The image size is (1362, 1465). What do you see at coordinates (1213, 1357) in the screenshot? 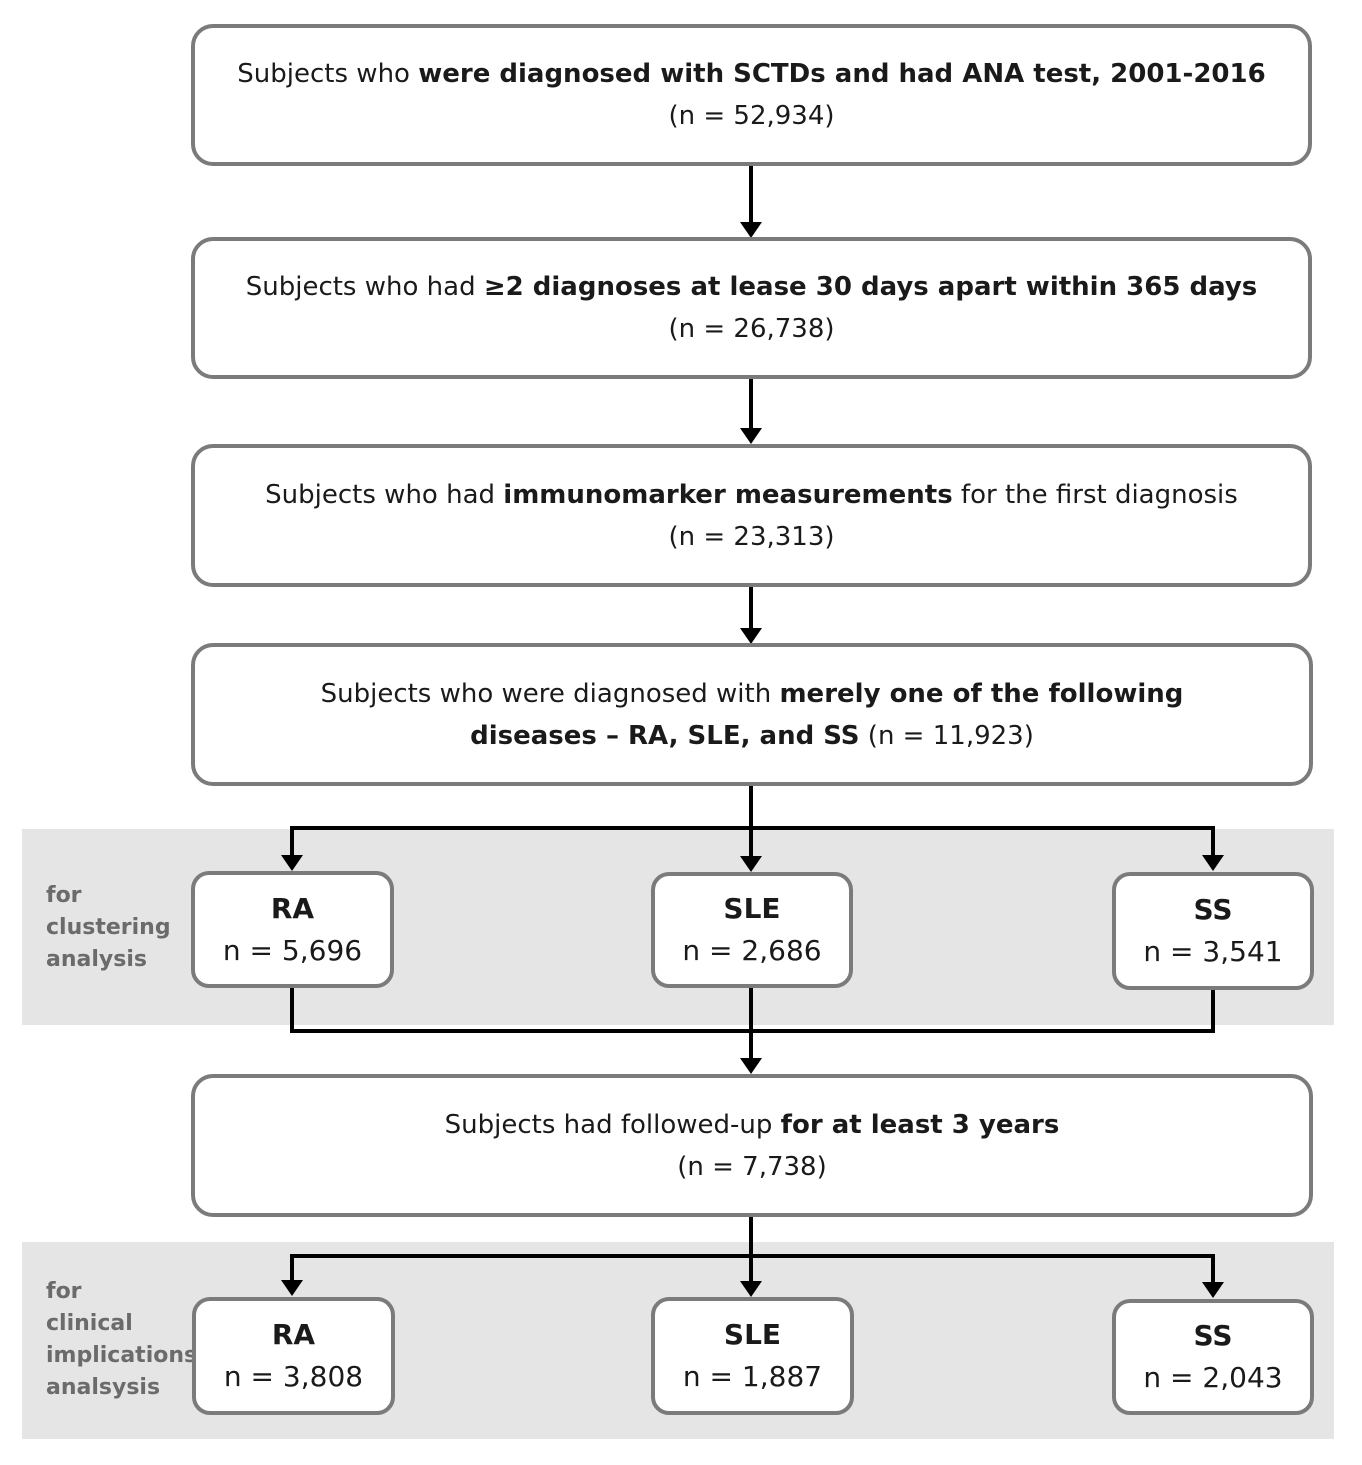
I see `clinical-group-ss: SS n = 2,043` at bounding box center [1213, 1357].